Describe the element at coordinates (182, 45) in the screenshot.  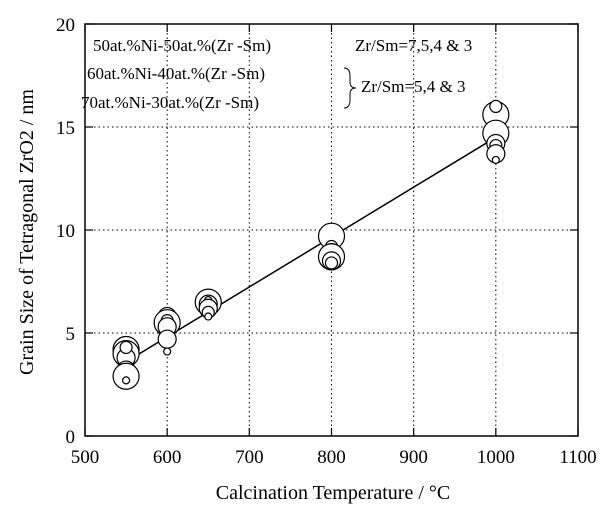
I see `legend-line-1: 50at.%Ni-50at.%(Zr -Sm)` at that location.